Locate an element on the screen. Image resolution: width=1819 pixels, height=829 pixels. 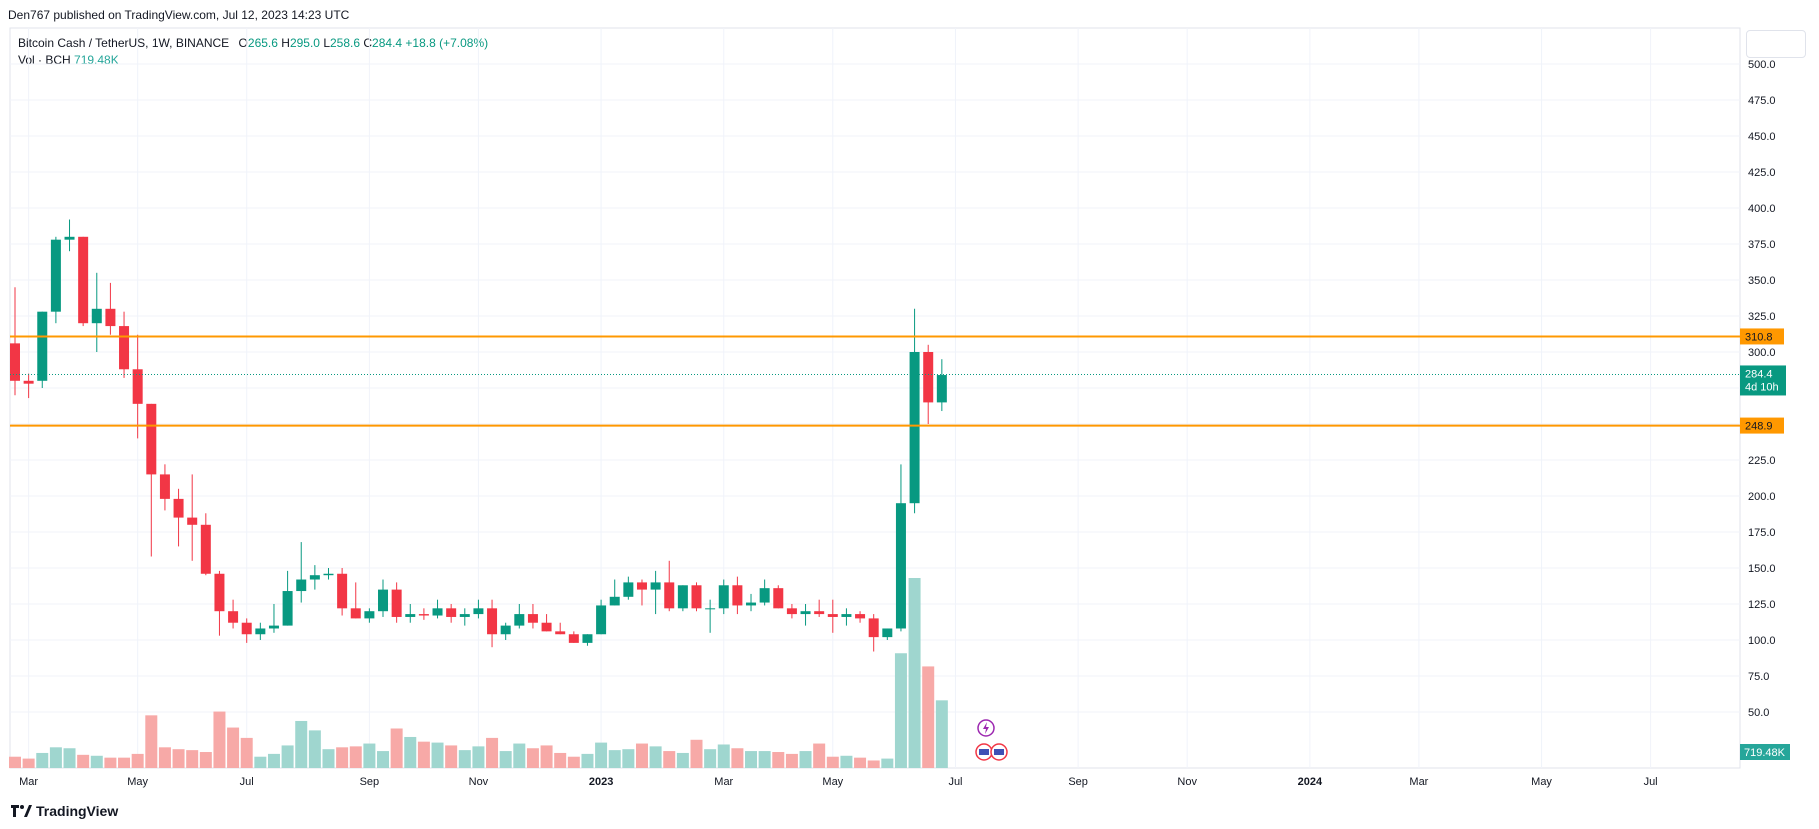
footer-logo-text: TradingView is located at coordinates (77, 811).